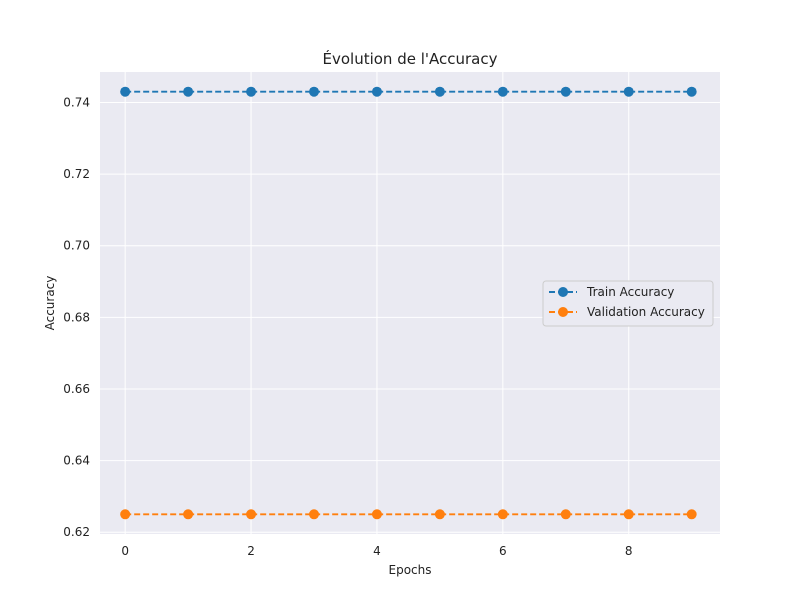  What do you see at coordinates (76, 246) in the screenshot?
I see `y-tick-label: 0.70` at bounding box center [76, 246].